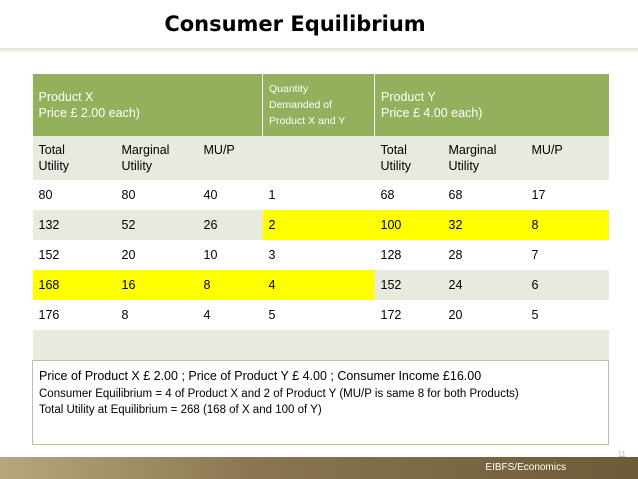  What do you see at coordinates (74, 158) in the screenshot?
I see `x-total-utility-header: Total Utility` at bounding box center [74, 158].